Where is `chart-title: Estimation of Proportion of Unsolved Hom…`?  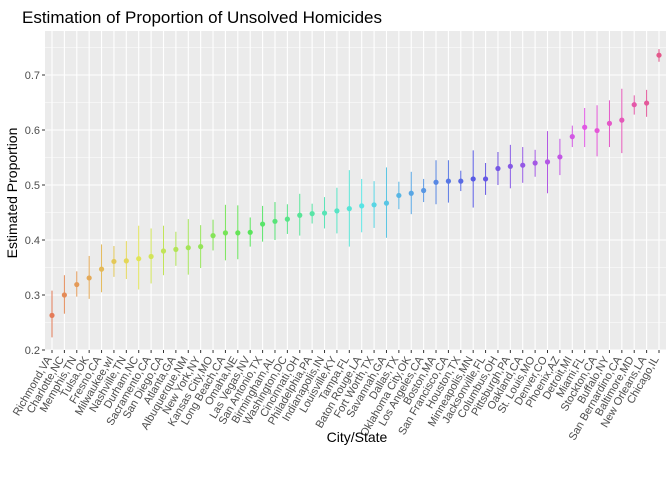 chart-title: Estimation of Proportion of Unsolved Hom… is located at coordinates (202, 17).